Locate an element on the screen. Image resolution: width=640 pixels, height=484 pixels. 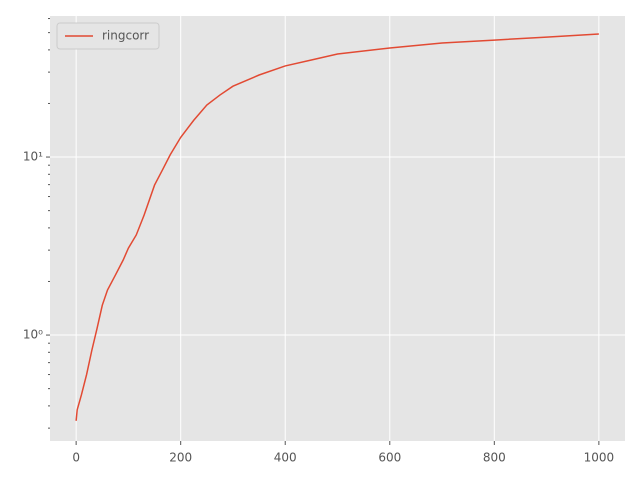
y-tick-label: 10¹ is located at coordinates (33, 157).